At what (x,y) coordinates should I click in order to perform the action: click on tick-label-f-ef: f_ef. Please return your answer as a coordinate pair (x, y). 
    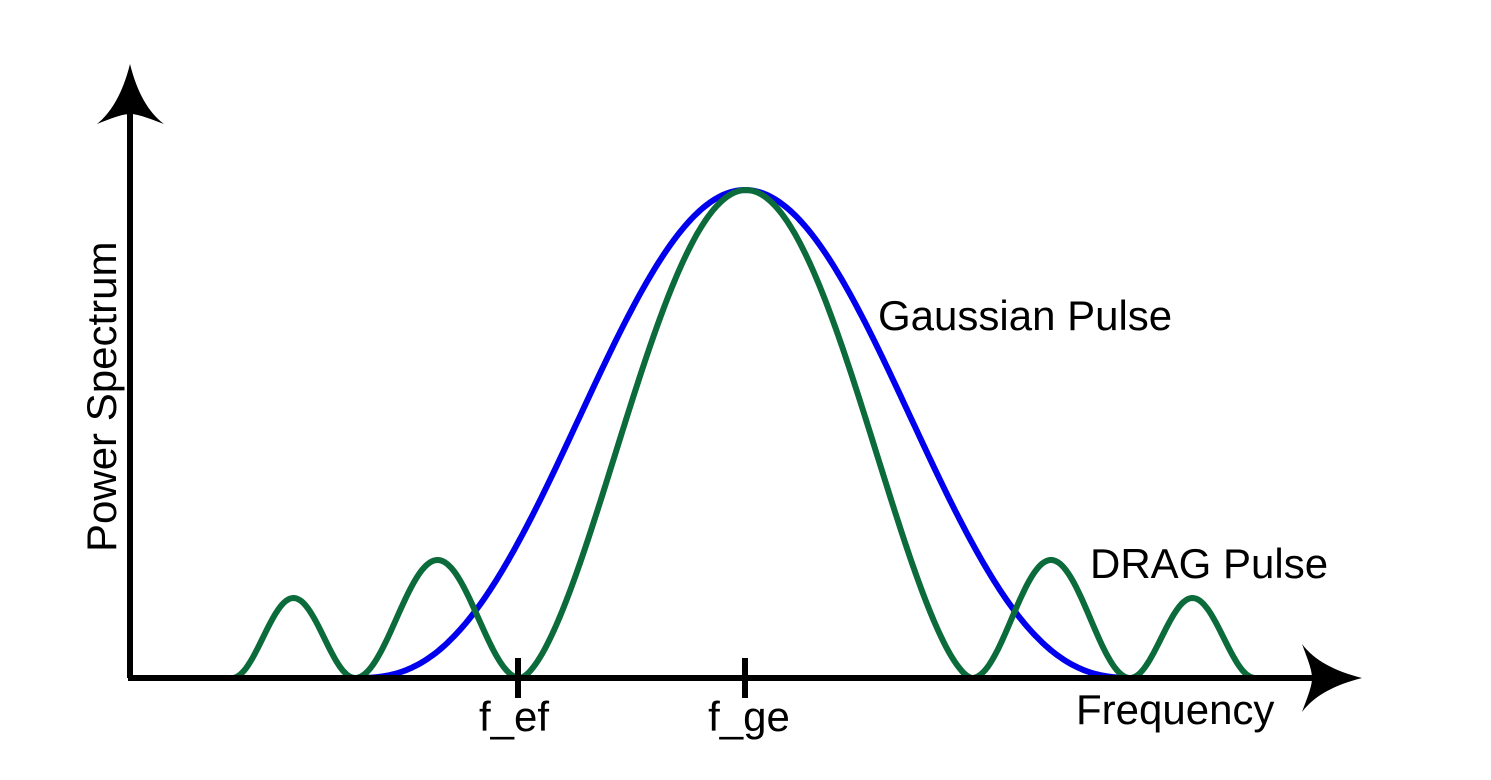
    Looking at the image, I should click on (514, 716).